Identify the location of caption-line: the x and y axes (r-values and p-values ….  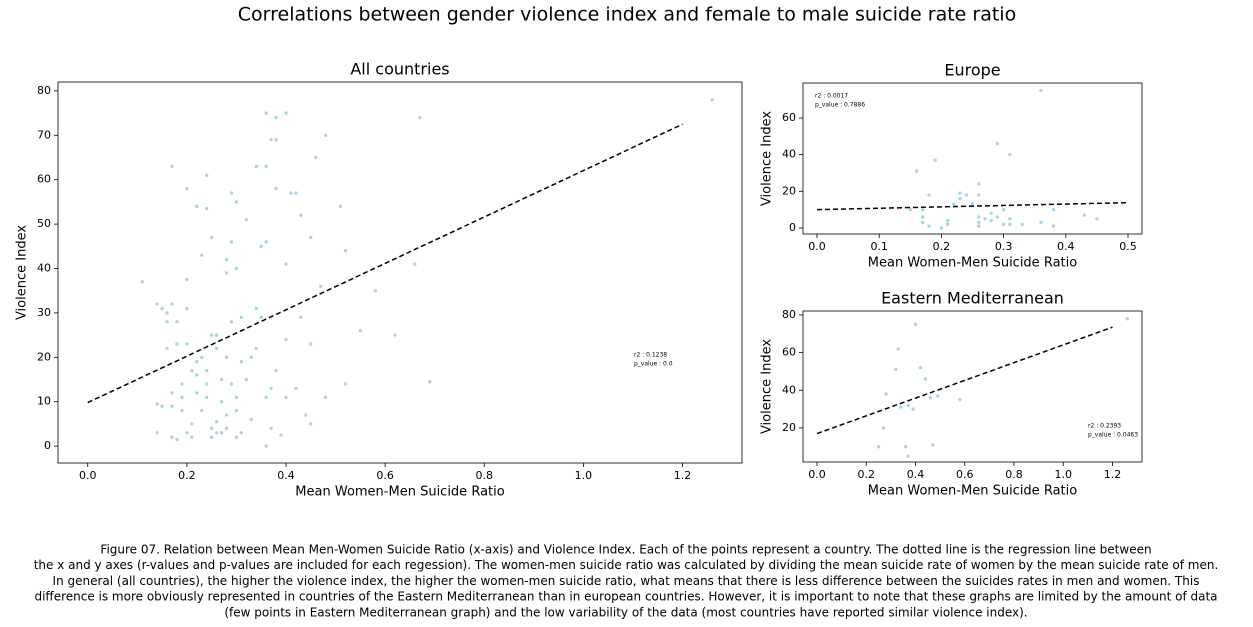
(626, 565).